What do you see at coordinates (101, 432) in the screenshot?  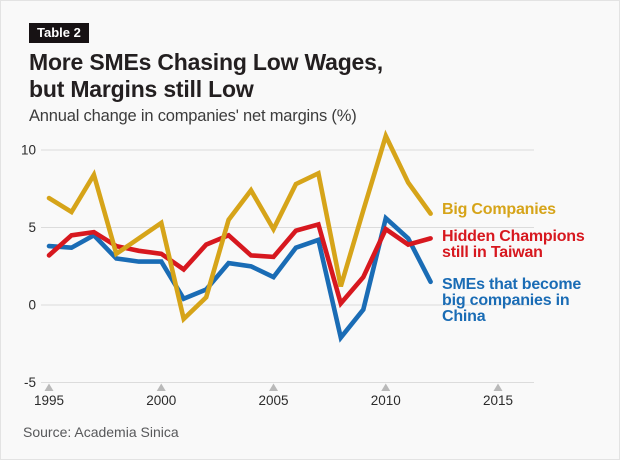 I see `source-note: Source: Academia Sinica` at bounding box center [101, 432].